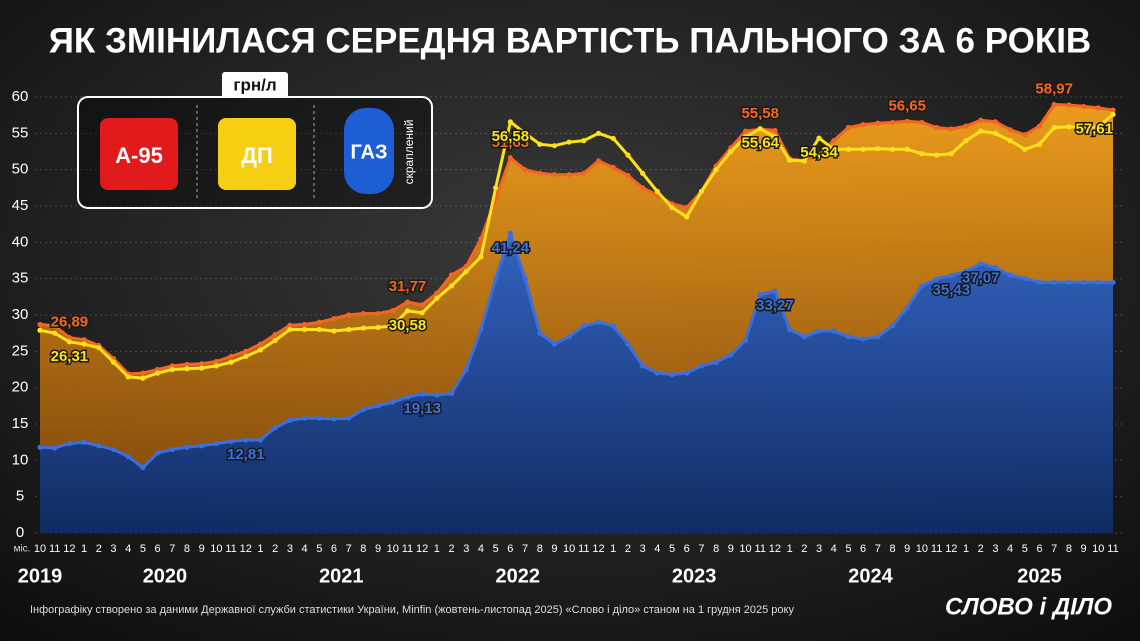 The image size is (1140, 641). Describe the element at coordinates (70, 356) in the screenshot. I see `data-label: 26,31` at that location.